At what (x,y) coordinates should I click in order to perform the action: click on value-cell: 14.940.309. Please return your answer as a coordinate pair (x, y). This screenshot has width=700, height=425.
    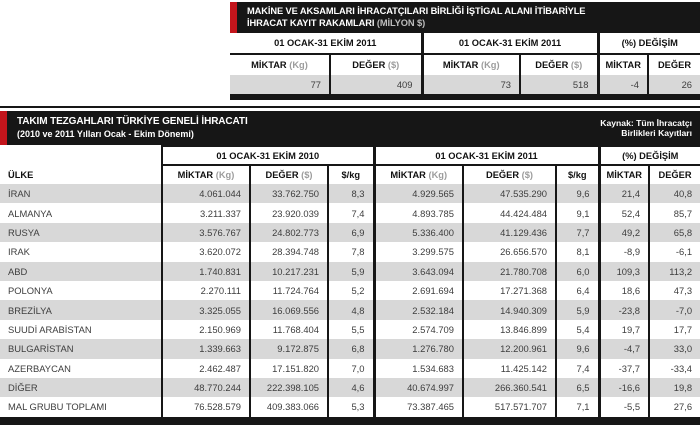
    Looking at the image, I should click on (509, 310).